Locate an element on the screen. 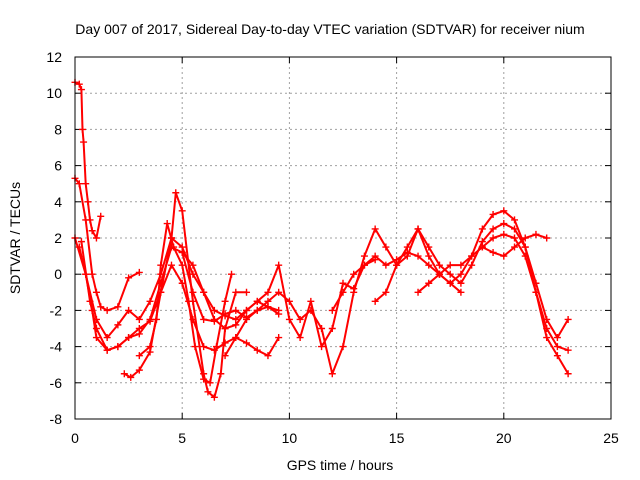 This screenshot has height=480, width=640. y-tick-label: -8 is located at coordinates (56, 419).